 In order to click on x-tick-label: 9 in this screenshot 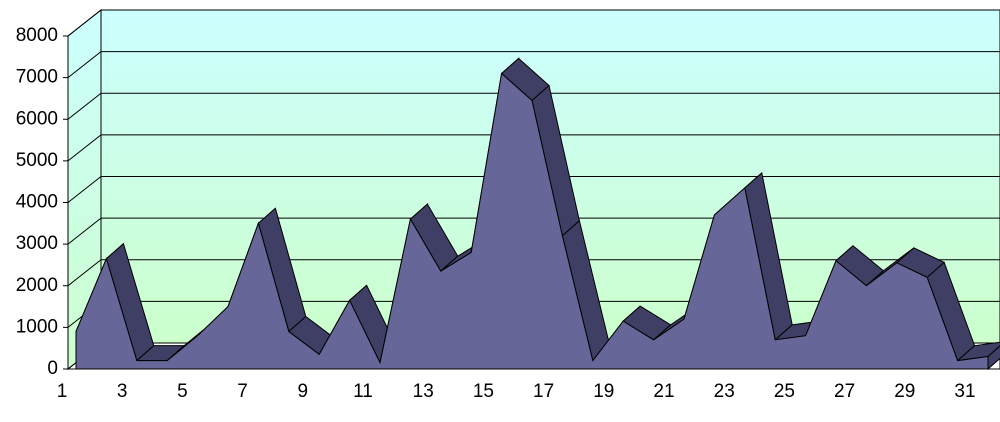, I will do `click(303, 391)`.